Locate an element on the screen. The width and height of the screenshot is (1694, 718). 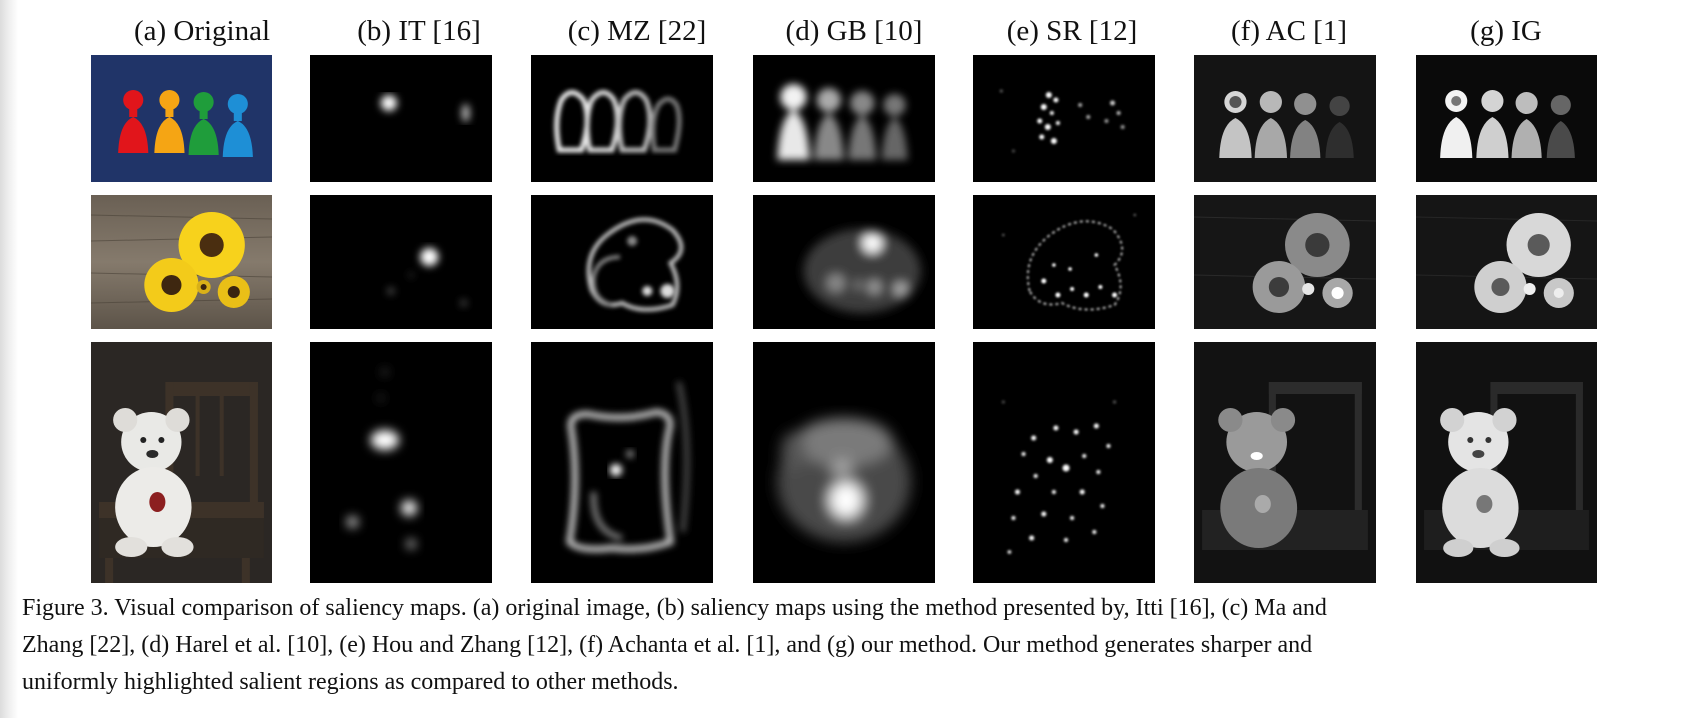
image-original-pawns is located at coordinates (181, 118).